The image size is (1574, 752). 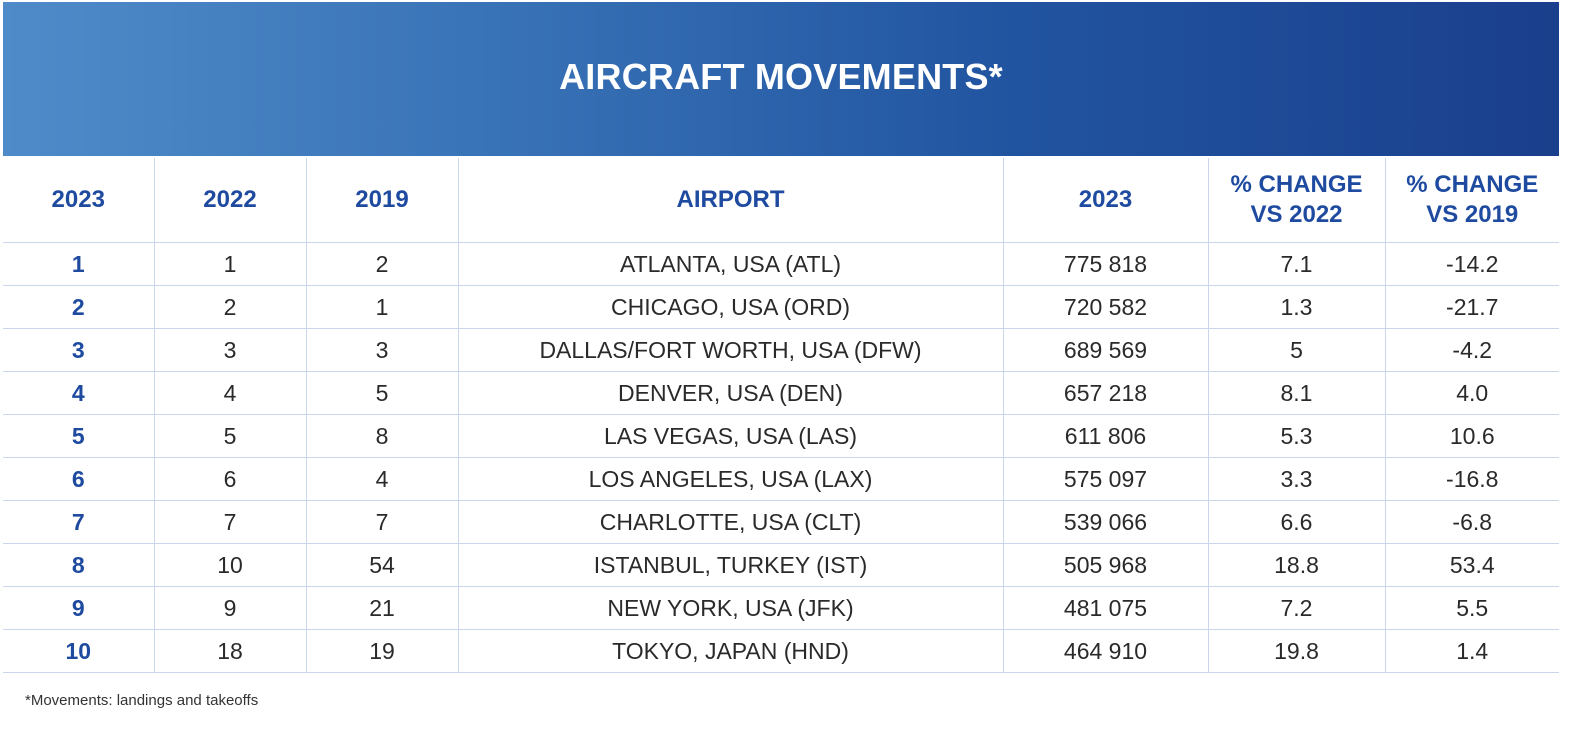 What do you see at coordinates (382, 350) in the screenshot?
I see `cell-rank-2019: 3` at bounding box center [382, 350].